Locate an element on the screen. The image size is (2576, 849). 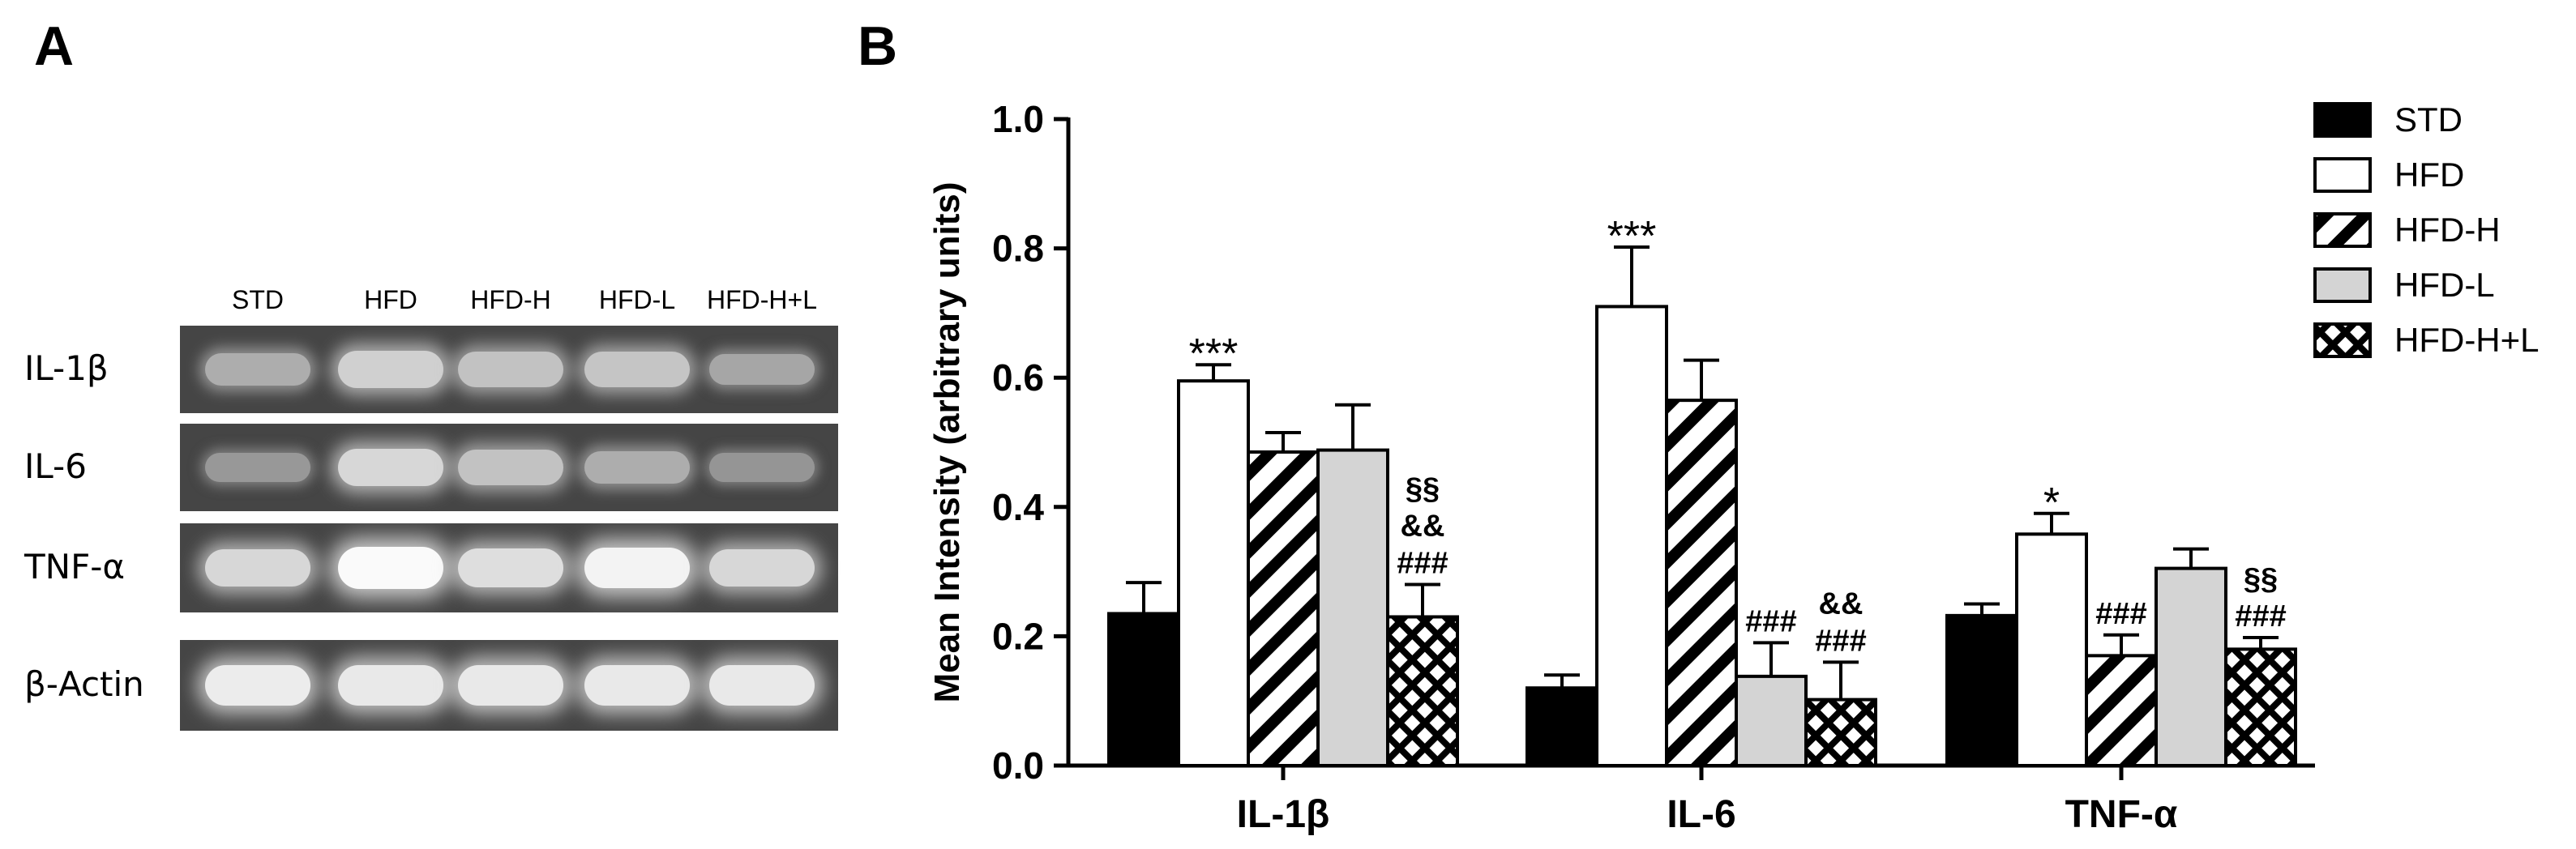
gel-lane-label: HFD-H+L is located at coordinates (761, 299).